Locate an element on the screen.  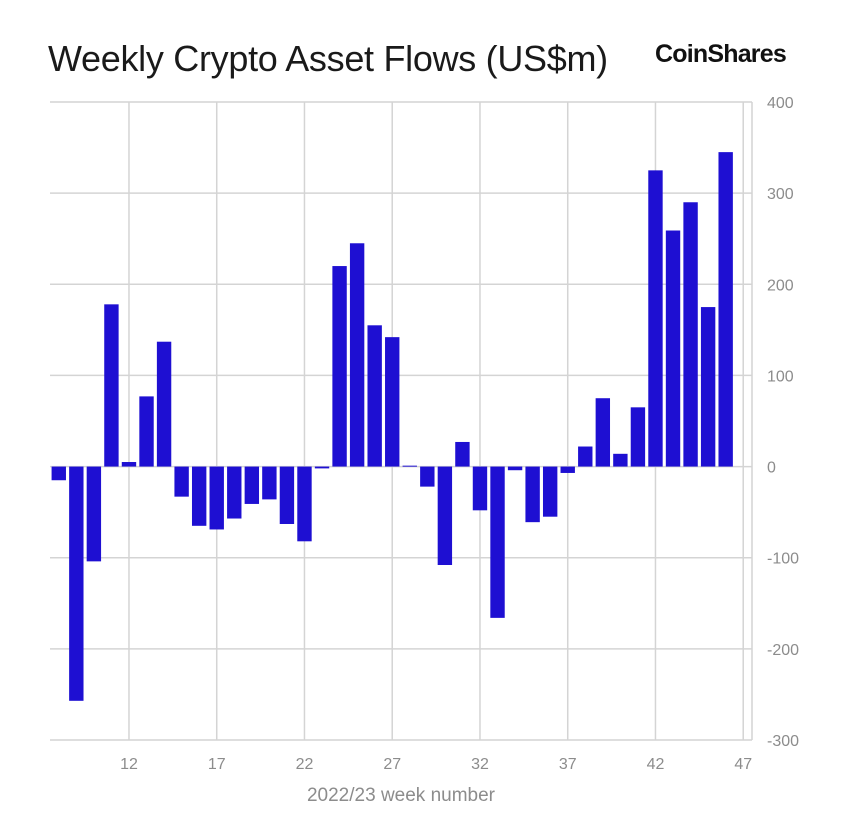
x-tick-label: 22 is located at coordinates (305, 764).